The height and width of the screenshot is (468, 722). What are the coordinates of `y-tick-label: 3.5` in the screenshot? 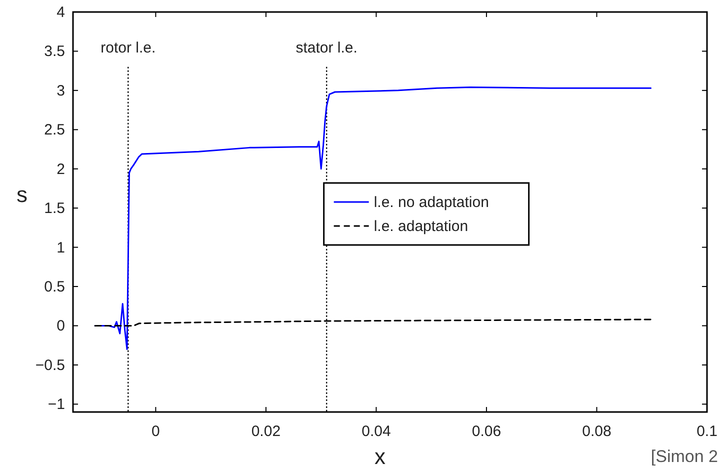 It's located at (54, 51).